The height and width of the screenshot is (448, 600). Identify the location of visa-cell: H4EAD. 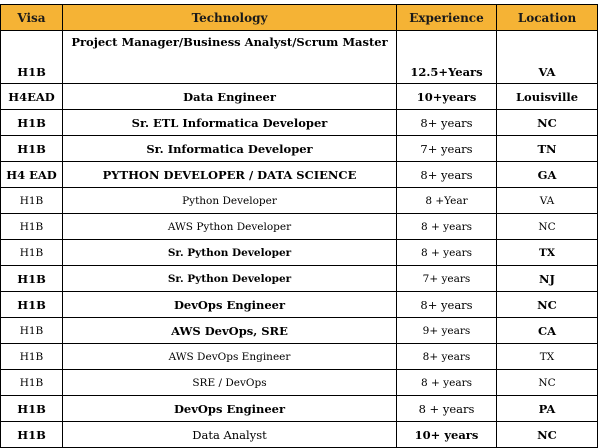
(31, 96).